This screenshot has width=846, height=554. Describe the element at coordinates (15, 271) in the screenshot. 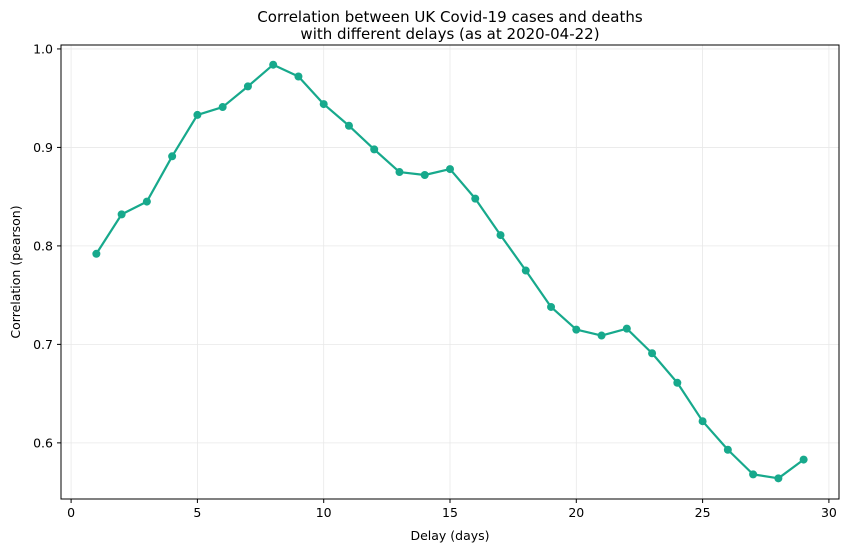

I see `y-axis-label: Correlation (pearson)` at that location.